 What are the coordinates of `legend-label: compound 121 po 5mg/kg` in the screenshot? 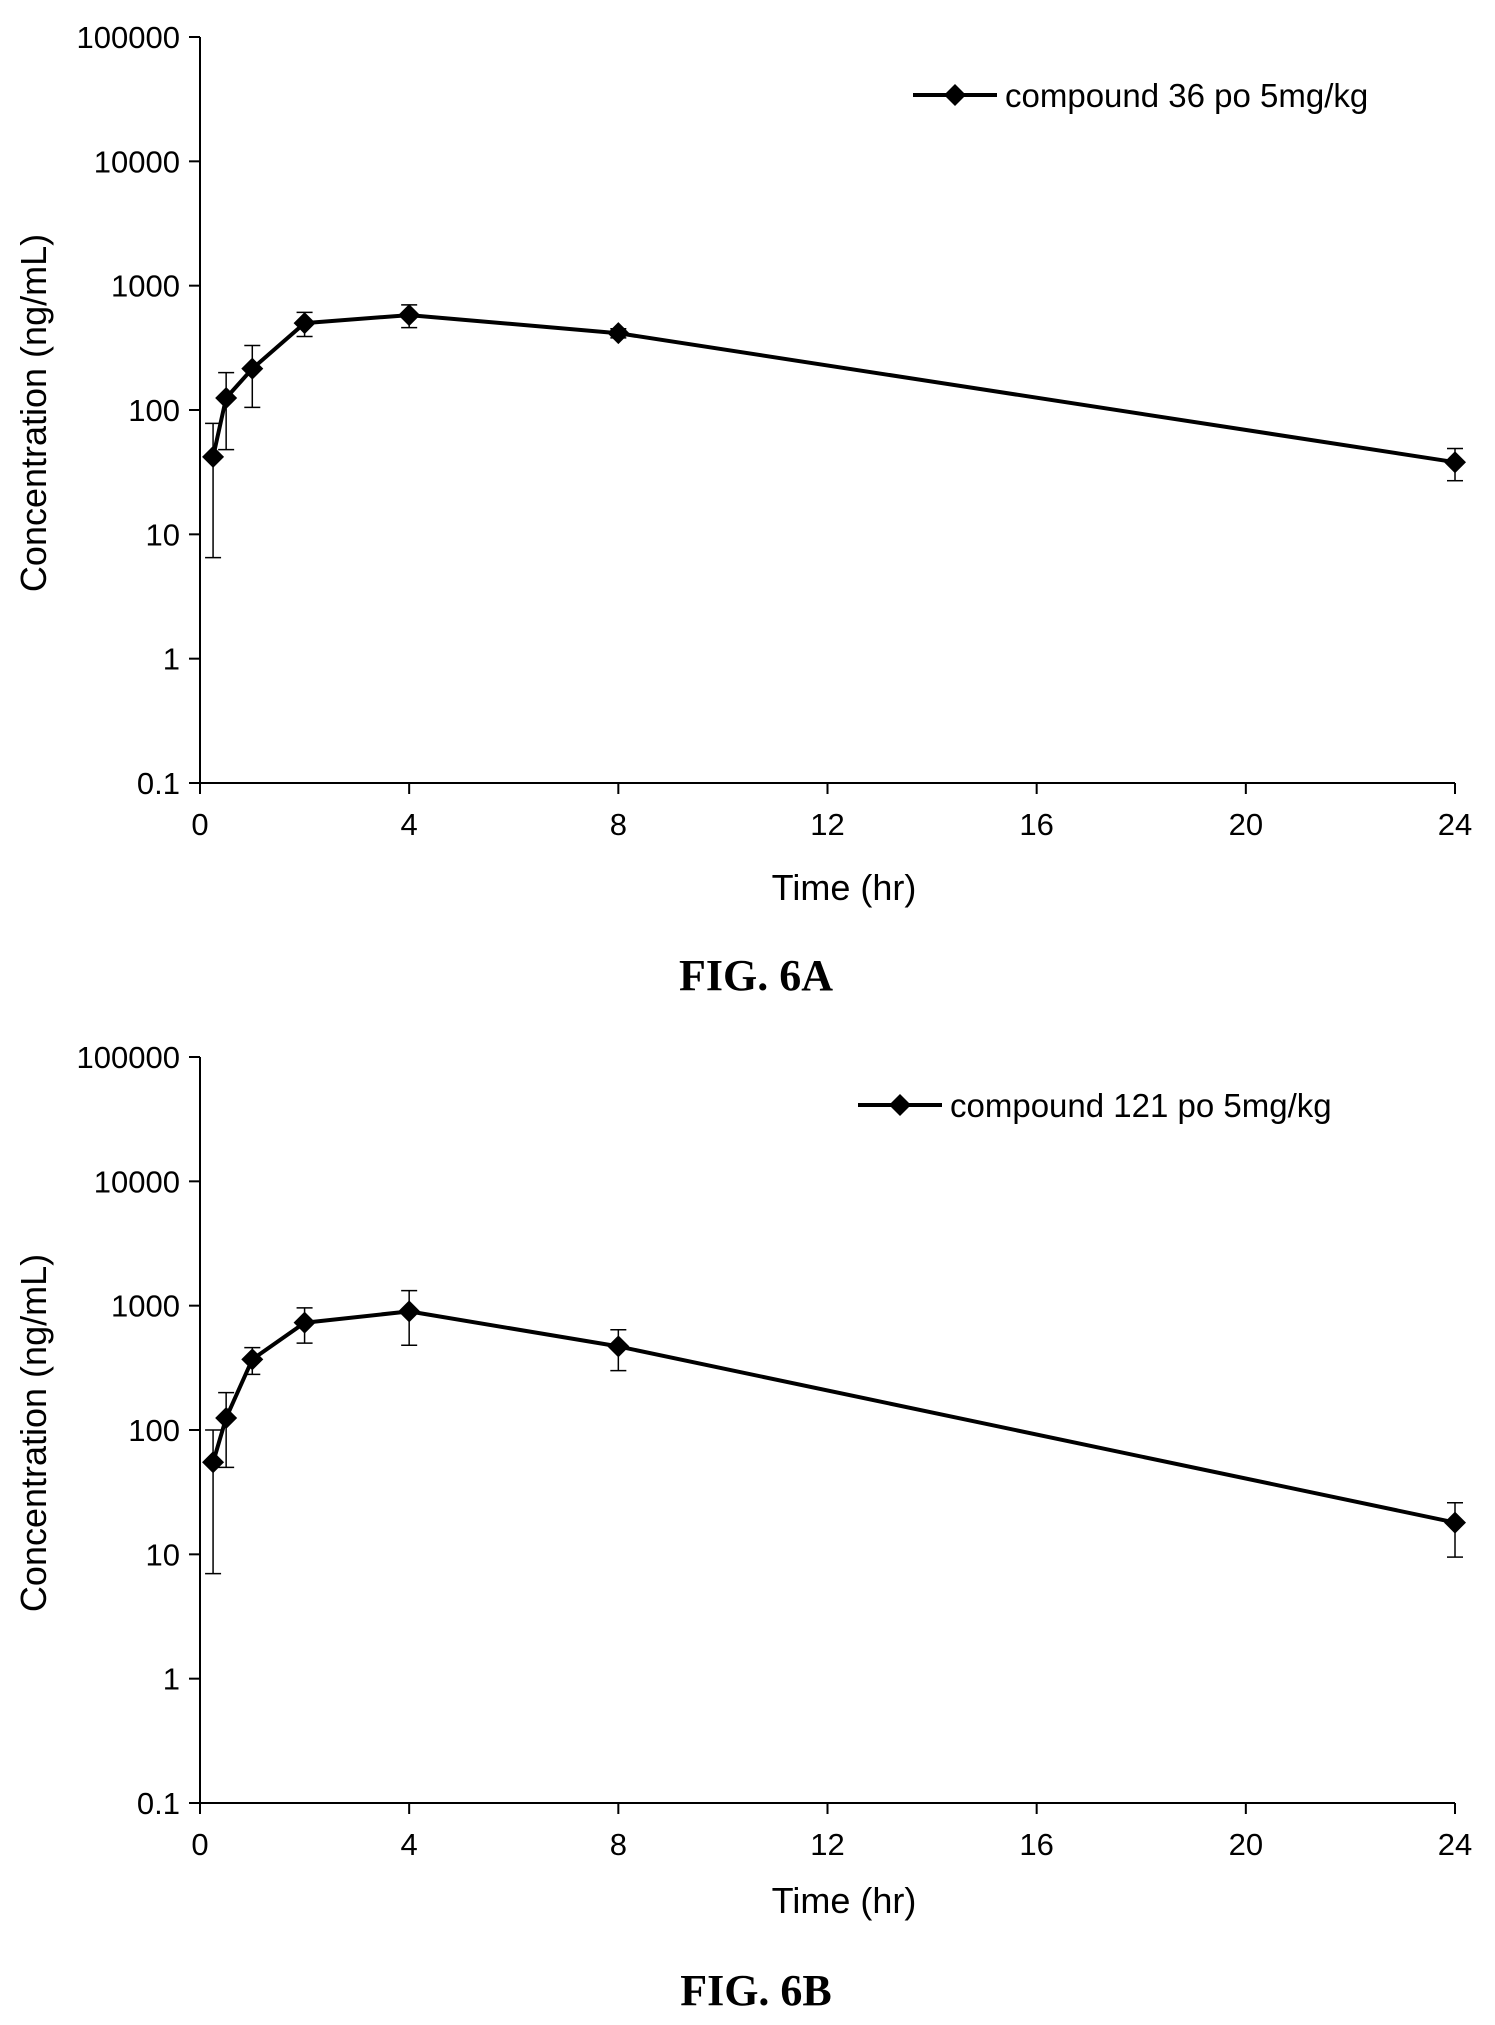 It's located at (1141, 1105).